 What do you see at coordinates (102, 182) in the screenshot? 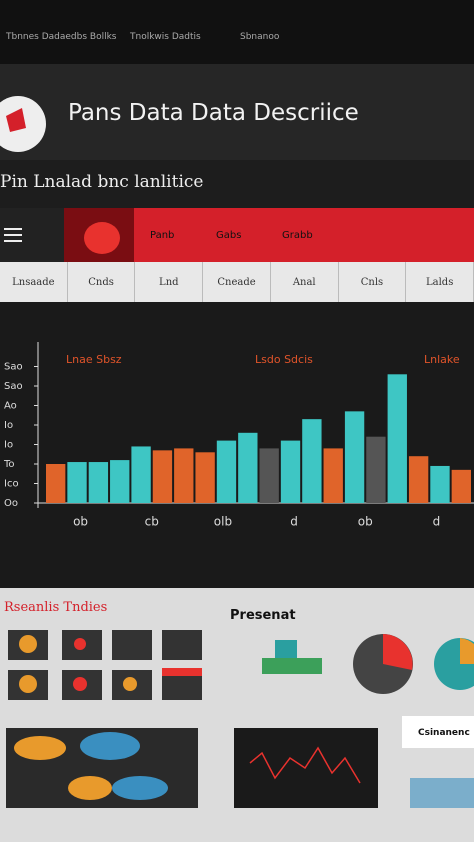
I see `subtitle: Pin Lnalad bnc lanlitice` at bounding box center [102, 182].